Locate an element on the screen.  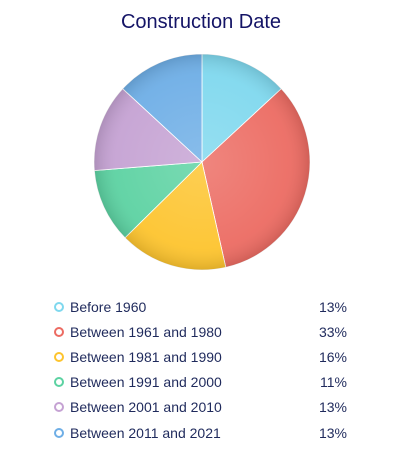
legend-item: Between 1981 and 1990 16% is located at coordinates (200, 356).